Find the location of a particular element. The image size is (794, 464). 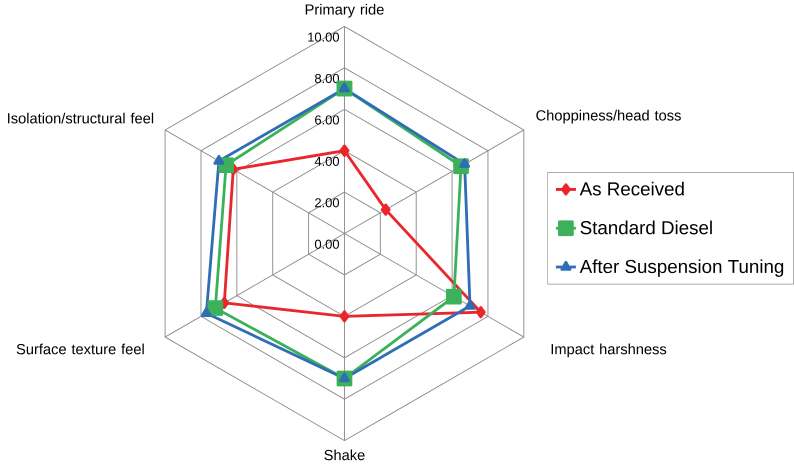

spoke-label: Surface texture feel is located at coordinates (80, 348).